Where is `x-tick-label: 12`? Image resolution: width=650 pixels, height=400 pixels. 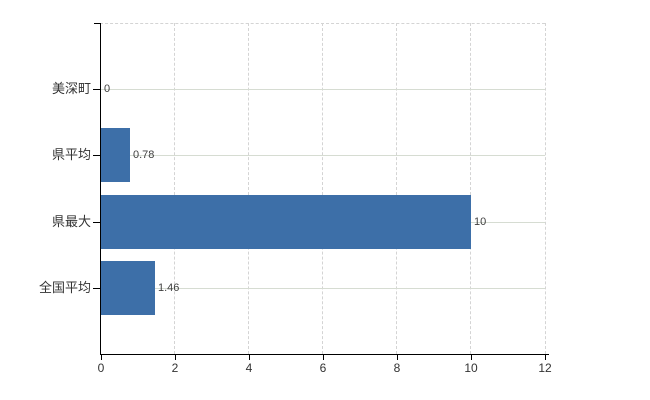
x-tick-label: 12 is located at coordinates (545, 368).